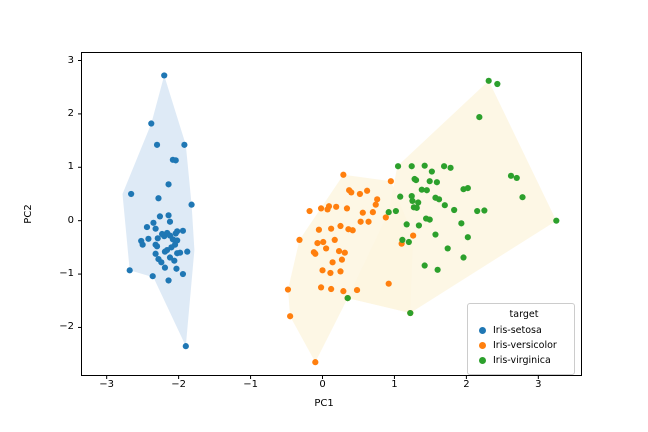  What do you see at coordinates (250, 384) in the screenshot?
I see `x-tick-label: −1` at bounding box center [250, 384].